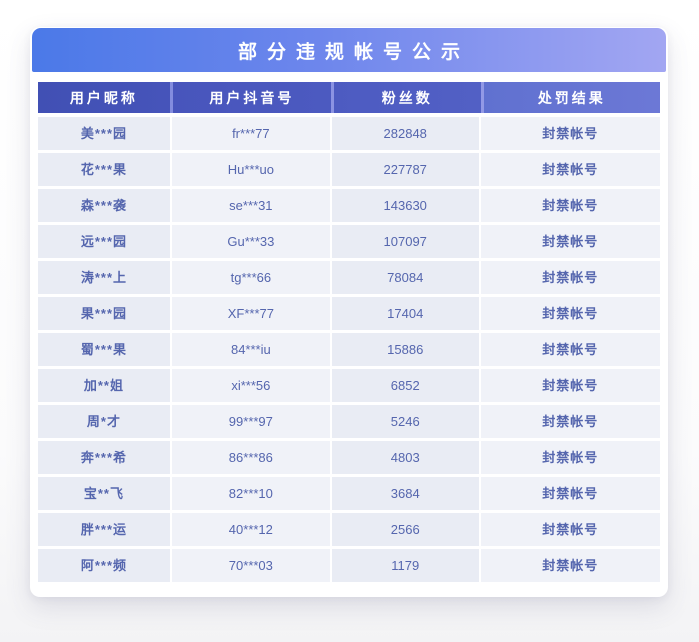 Image resolution: width=699 pixels, height=642 pixels. I want to click on cell-nickname: 花***果, so click(104, 169).